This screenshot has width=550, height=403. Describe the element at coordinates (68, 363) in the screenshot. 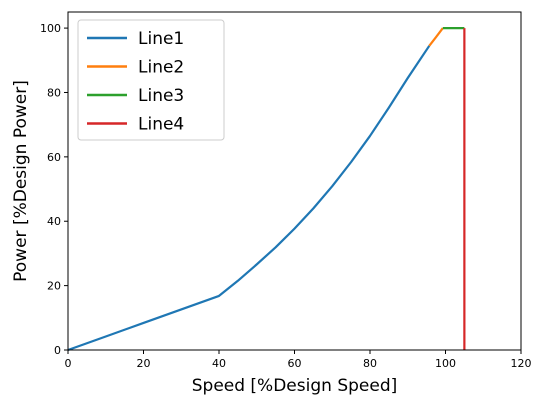

I see `x-tick-label: 0` at that location.